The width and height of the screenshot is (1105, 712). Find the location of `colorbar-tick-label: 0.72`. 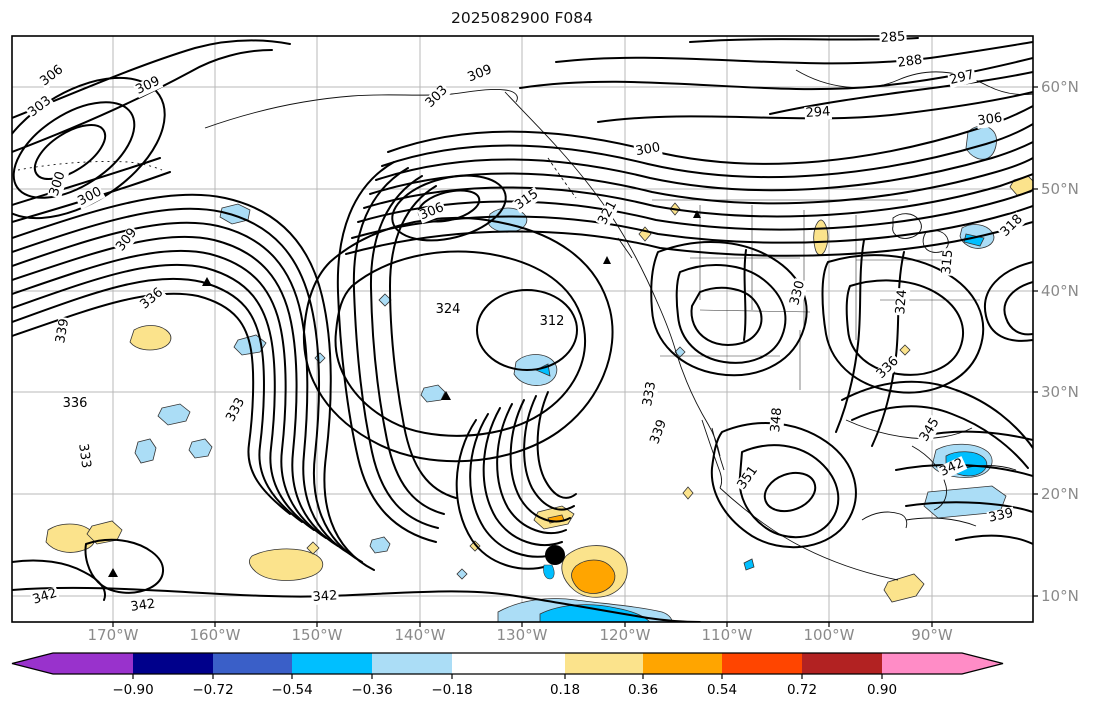

colorbar-tick-label: 0.72 is located at coordinates (802, 690).